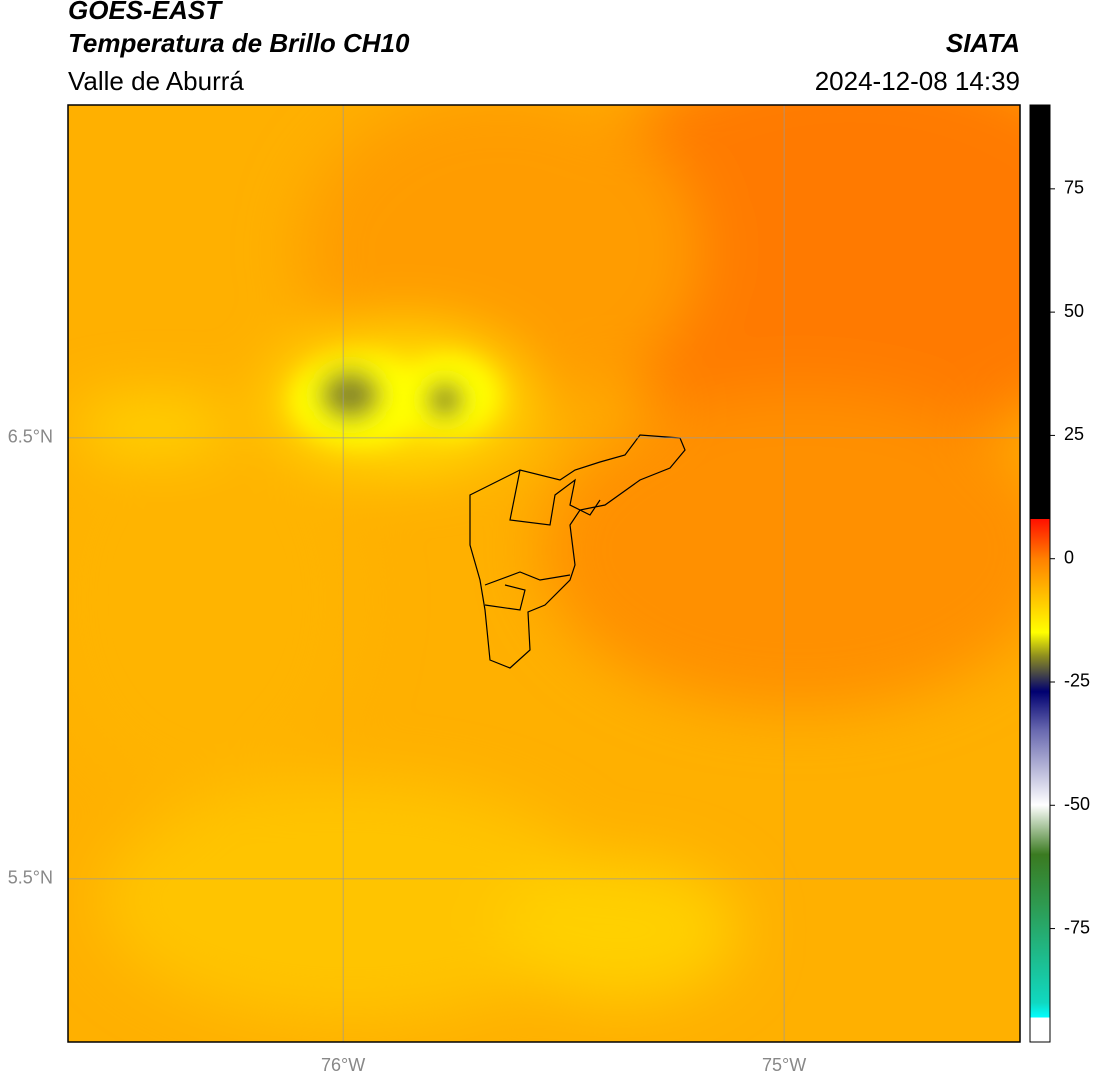 The height and width of the screenshot is (1083, 1094). What do you see at coordinates (30, 437) in the screenshot?
I see `y-tick-label: 6.5°N` at bounding box center [30, 437].